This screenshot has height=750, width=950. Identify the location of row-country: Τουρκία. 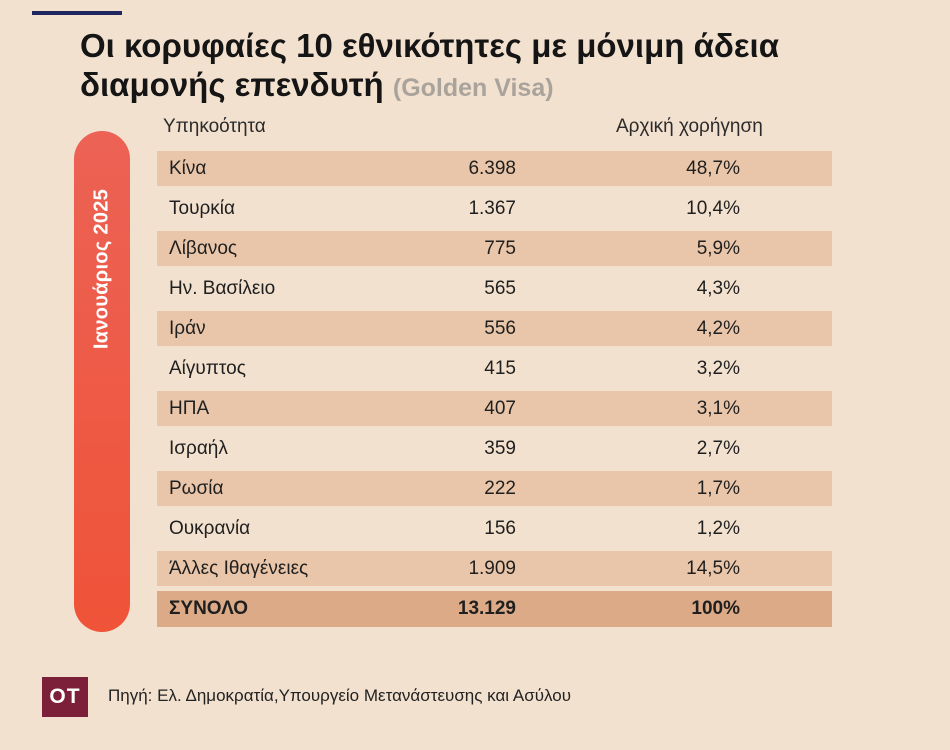
(202, 208).